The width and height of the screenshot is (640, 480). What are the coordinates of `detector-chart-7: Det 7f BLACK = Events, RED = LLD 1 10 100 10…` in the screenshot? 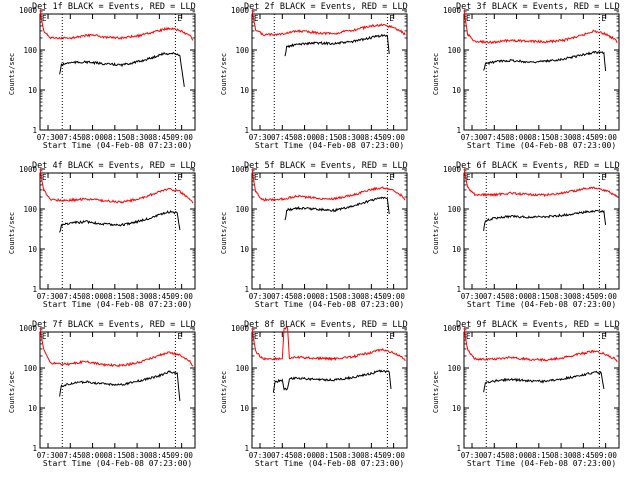 It's located at (102, 394).